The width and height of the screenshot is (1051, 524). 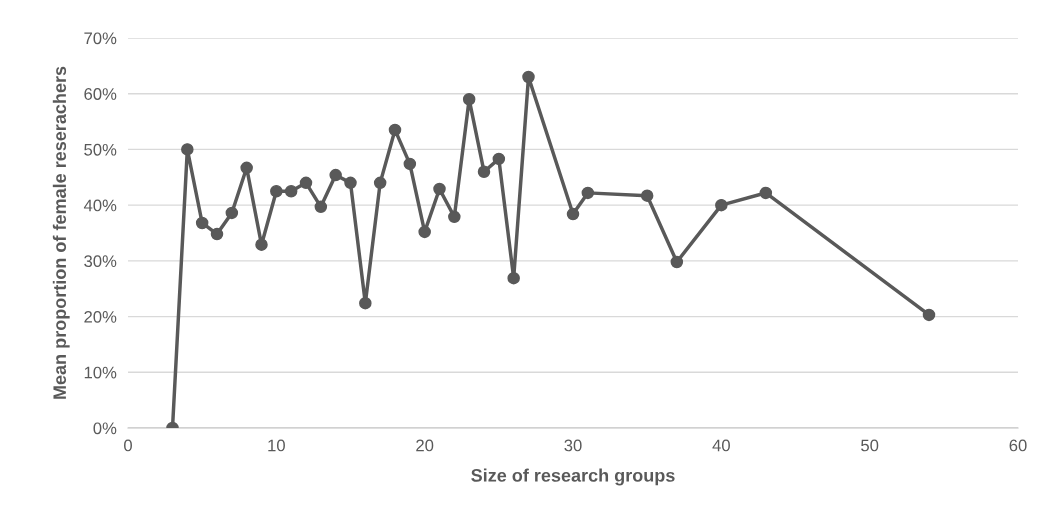 I want to click on x-tick-label: 40, so click(x=721, y=445).